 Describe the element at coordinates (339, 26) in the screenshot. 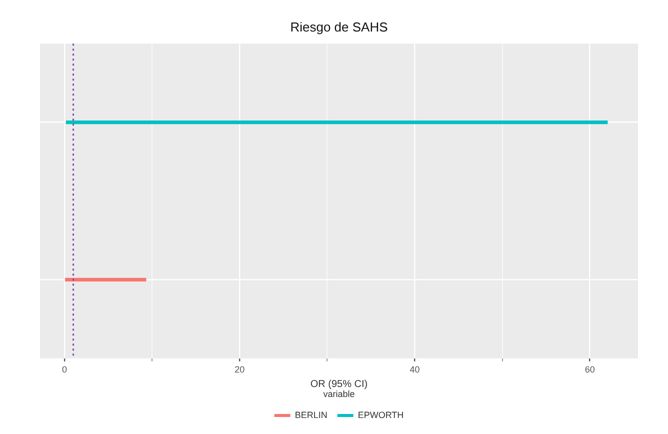

I see `chart-title: Riesgo de SAHS` at that location.